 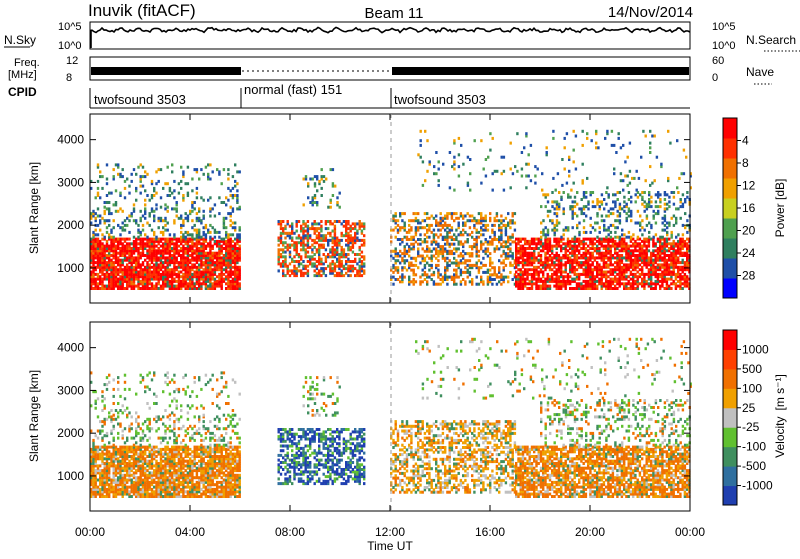 I want to click on colorbar-tick-label: 8, so click(x=745, y=163).